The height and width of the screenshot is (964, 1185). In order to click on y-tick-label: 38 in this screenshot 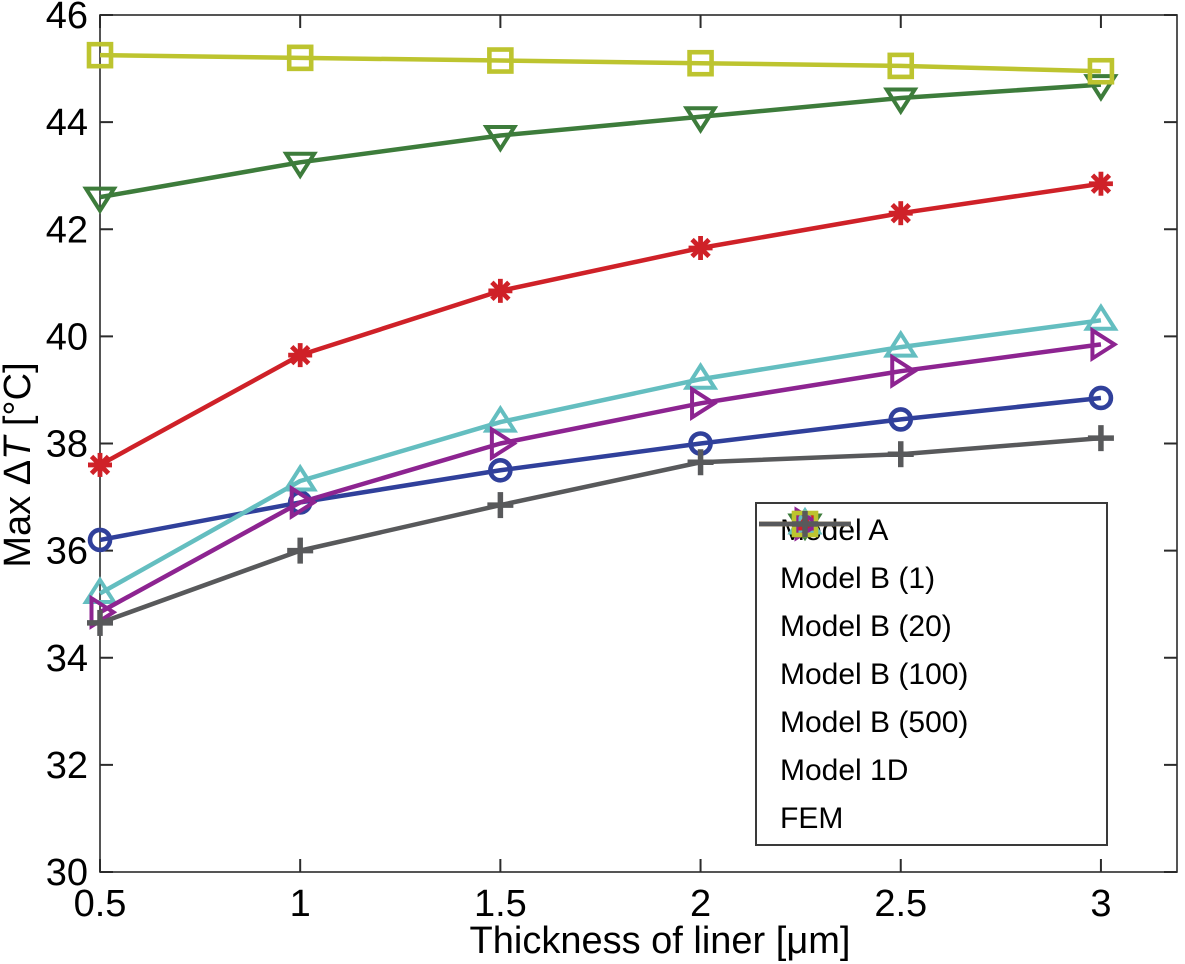, I will do `click(67, 445)`.